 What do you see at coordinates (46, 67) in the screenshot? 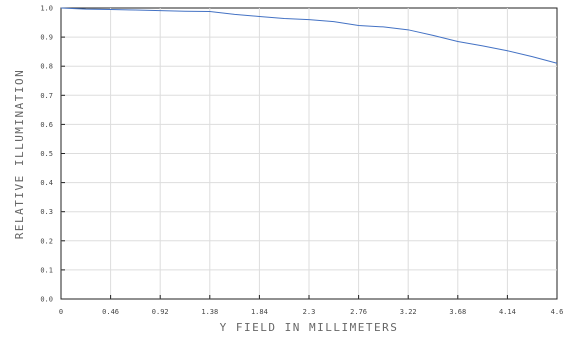
I see `y-tick-label: 0.8` at bounding box center [46, 67].